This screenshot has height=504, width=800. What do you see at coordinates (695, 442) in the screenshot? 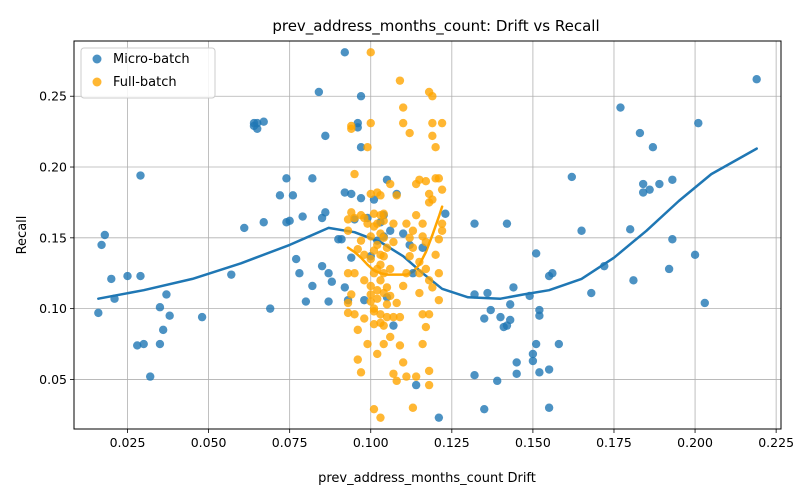
I see `x-tick-label: 0.200` at bounding box center [695, 442].